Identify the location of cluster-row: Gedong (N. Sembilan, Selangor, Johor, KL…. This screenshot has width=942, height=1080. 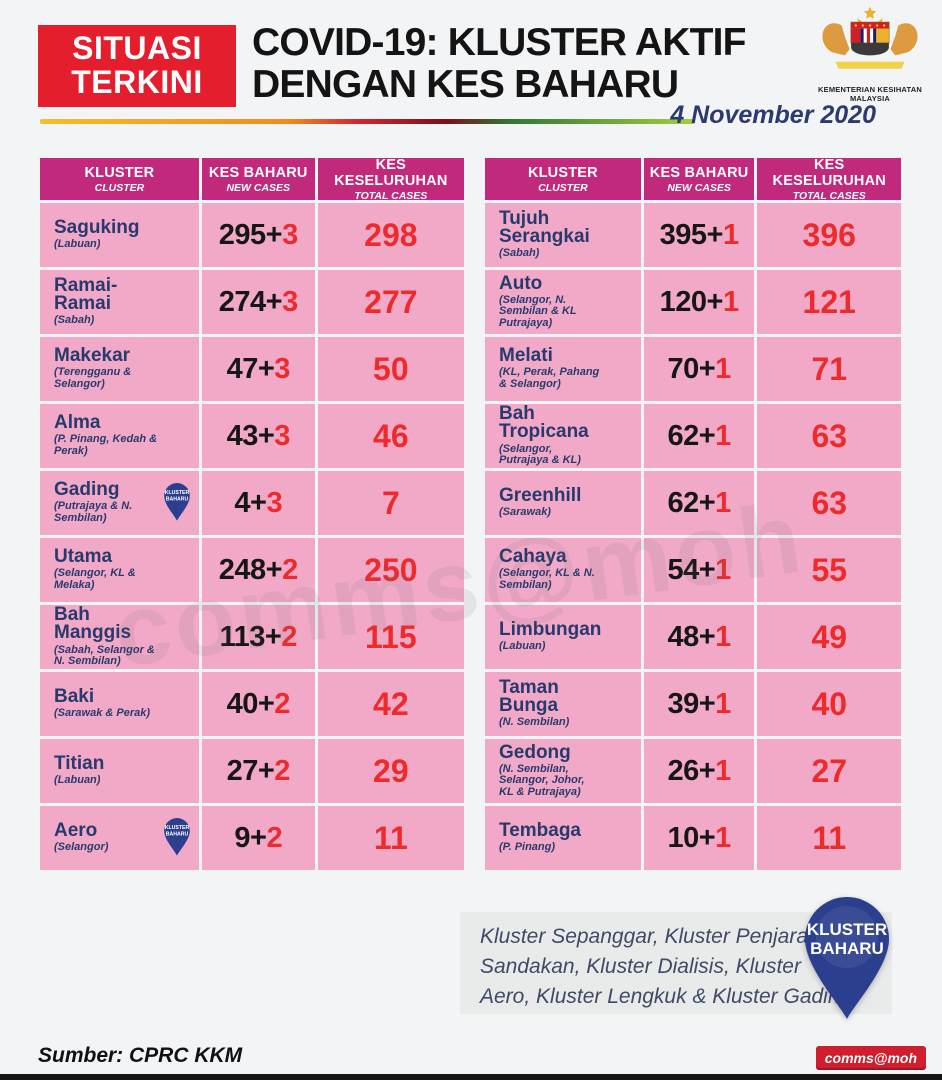
(693, 771).